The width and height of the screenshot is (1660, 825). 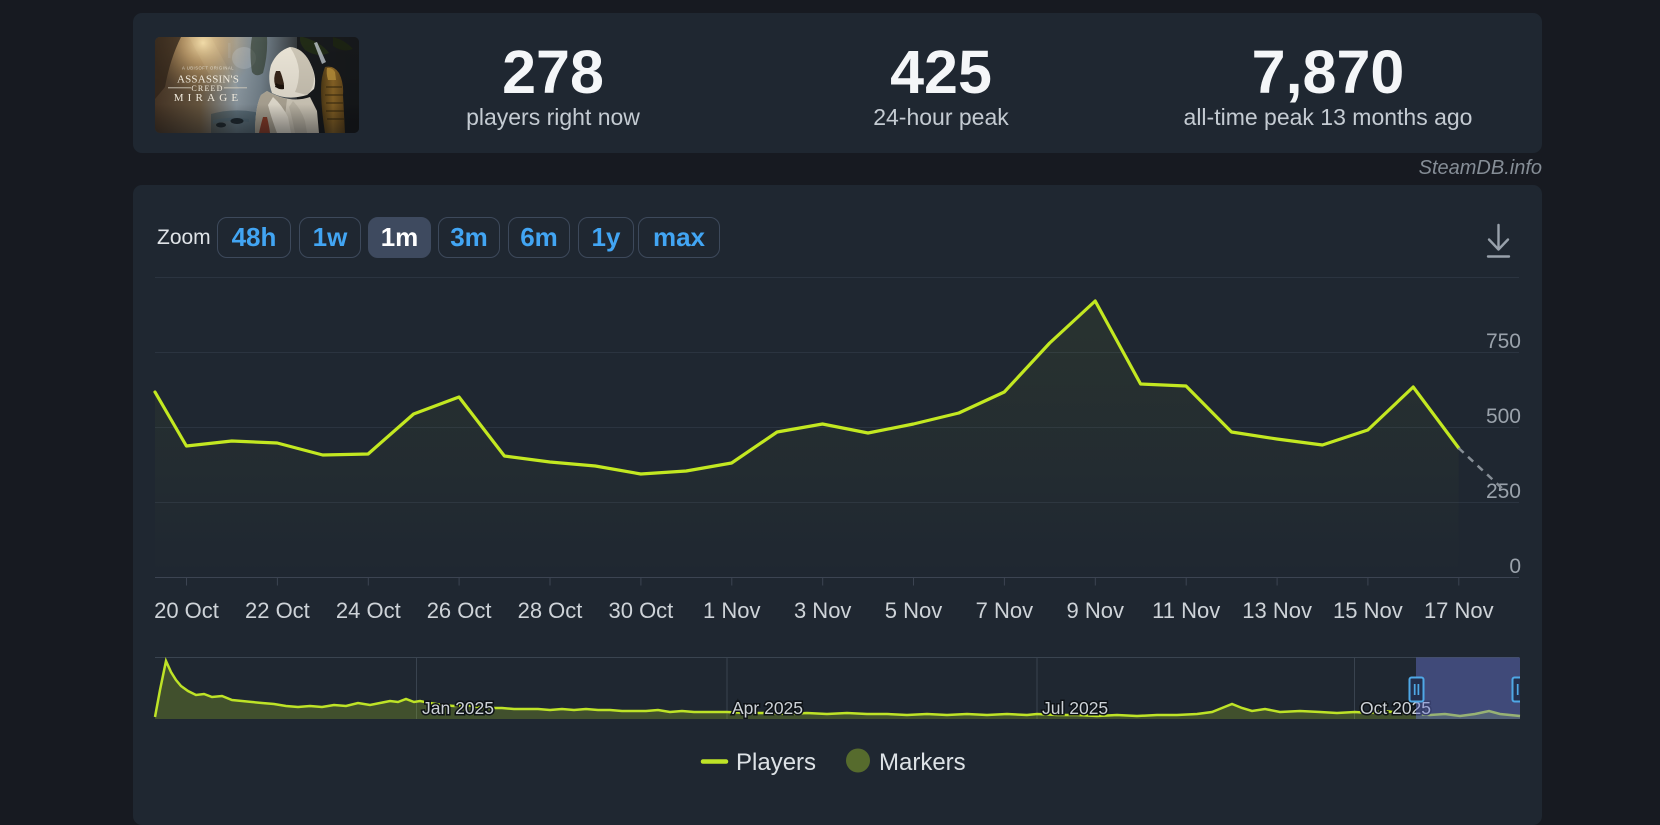 What do you see at coordinates (1095, 610) in the screenshot?
I see `svg-text: 9 Nov` at bounding box center [1095, 610].